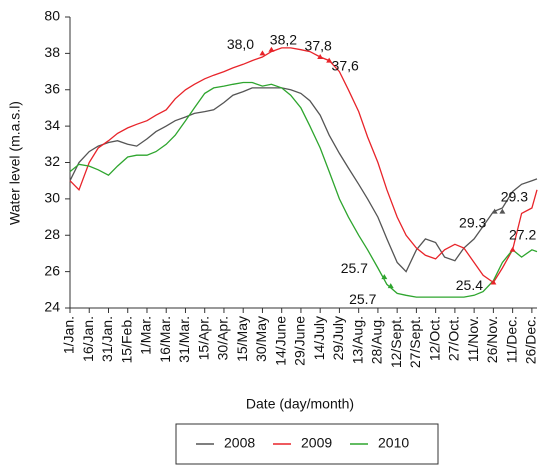 This screenshot has width=538, height=468. I want to click on x-tick-label: 29/July, so click(338, 338).